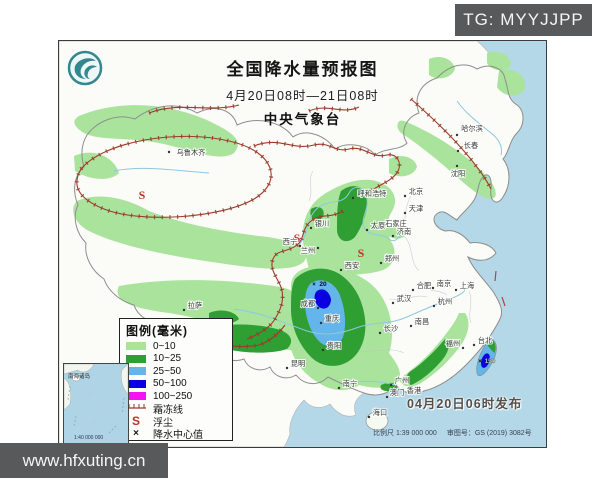 This screenshot has width=600, height=480. Describe the element at coordinates (195, 305) in the screenshot. I see `svg-text: 拉萨` at that location.